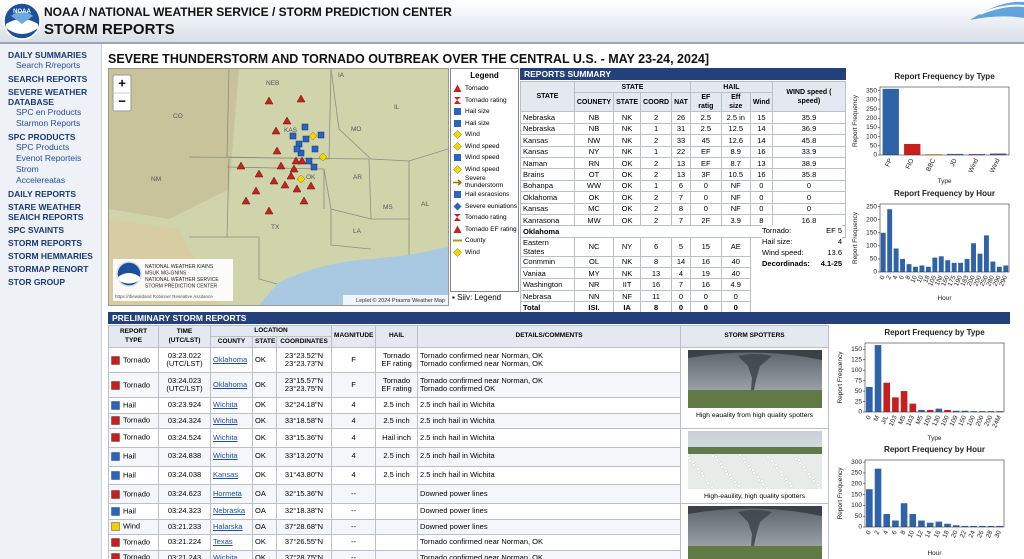 The height and width of the screenshot is (559, 1024). Describe the element at coordinates (353, 276) in the screenshot. I see `gulf-water` at that location.